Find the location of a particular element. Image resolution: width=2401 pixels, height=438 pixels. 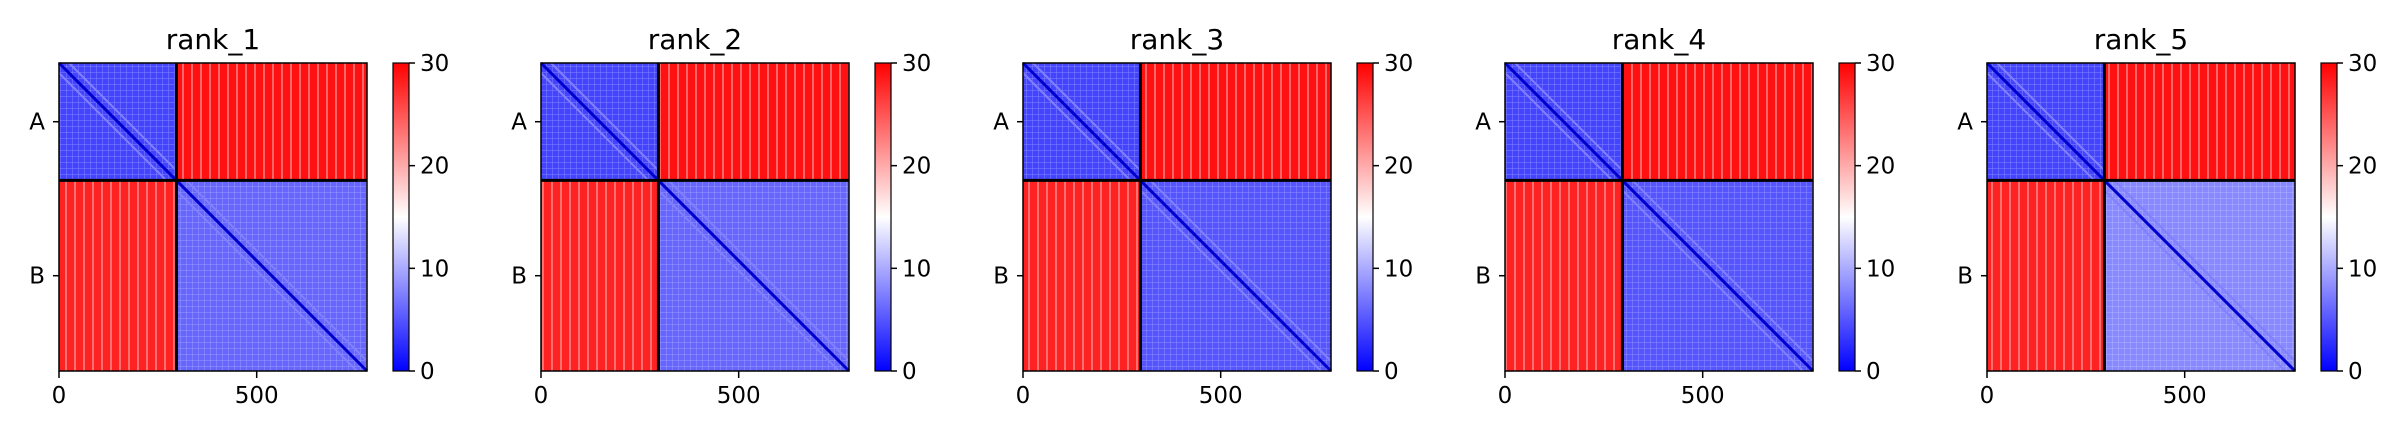

panel-title: rank_3 is located at coordinates (1177, 39).